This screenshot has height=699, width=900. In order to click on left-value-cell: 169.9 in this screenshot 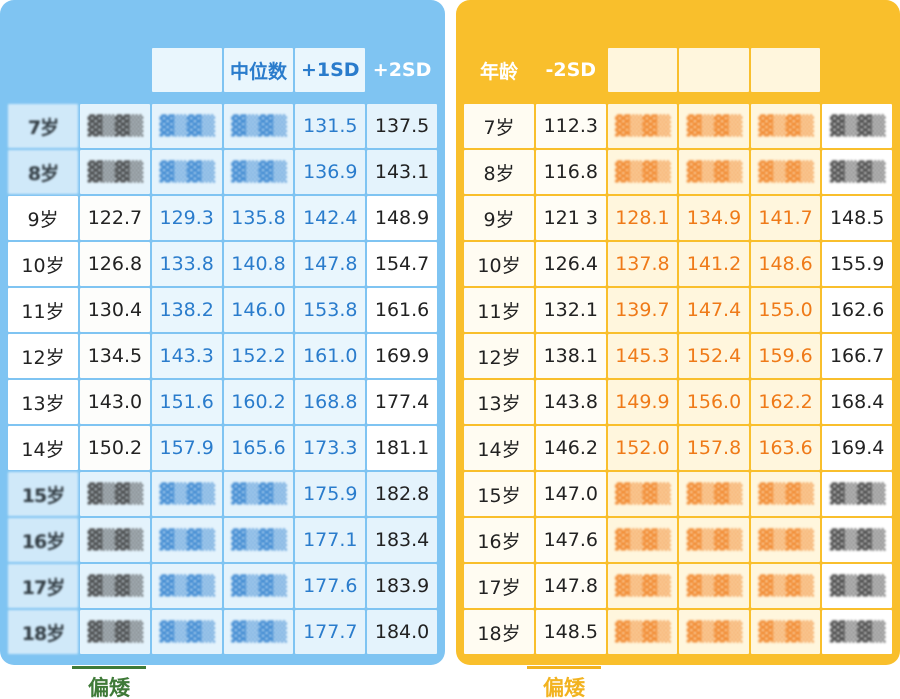, I will do `click(402, 356)`.